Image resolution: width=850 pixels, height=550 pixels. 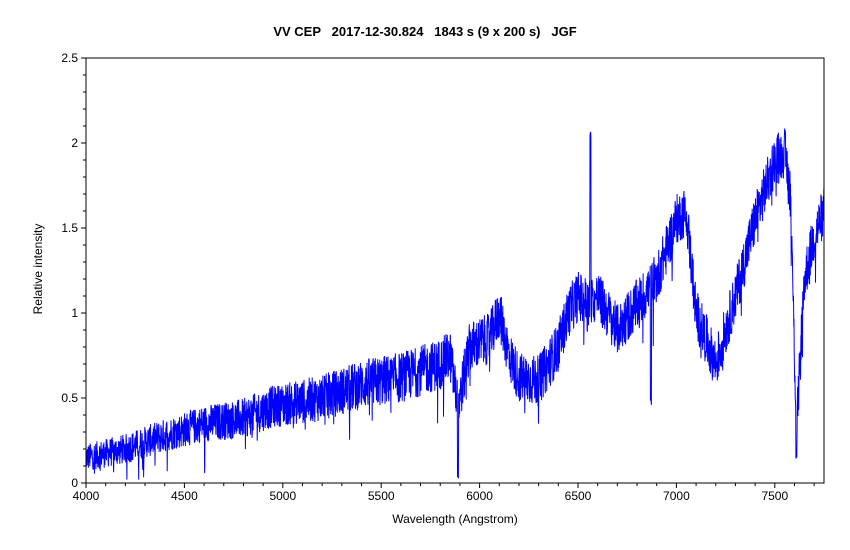 I want to click on x-axis-ticks: 4000 4500 5000 5500 6000 6500 7000 7500, so click(x=444, y=493).